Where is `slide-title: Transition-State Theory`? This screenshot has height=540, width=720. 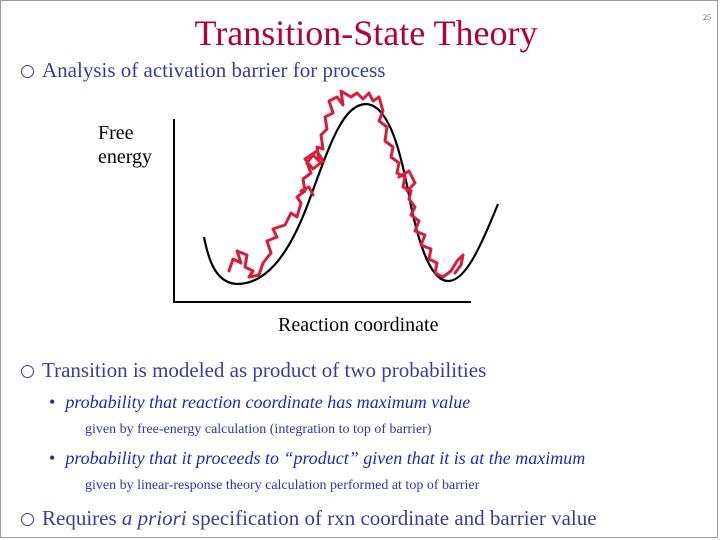
slide-title: Transition-State Theory is located at coordinates (366, 33).